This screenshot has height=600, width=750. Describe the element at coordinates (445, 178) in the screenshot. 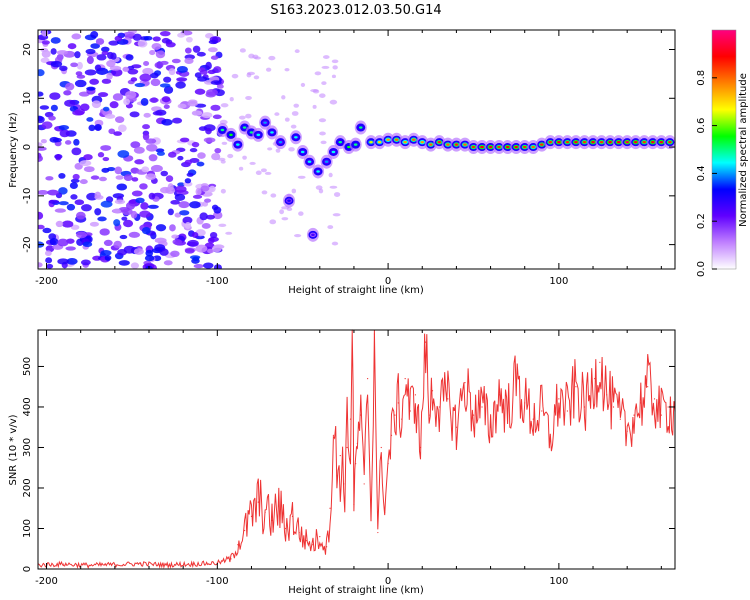

I see `heatmap-signal-track` at that location.